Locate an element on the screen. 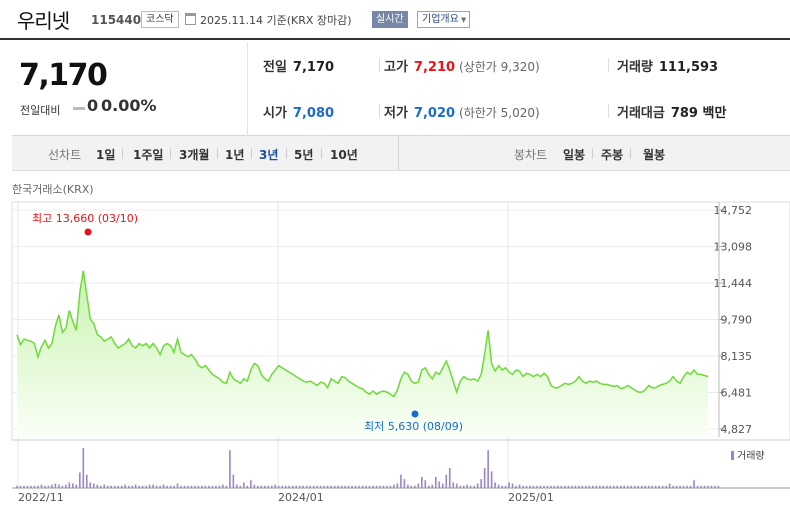  period-5y: 5년 is located at coordinates (304, 155).